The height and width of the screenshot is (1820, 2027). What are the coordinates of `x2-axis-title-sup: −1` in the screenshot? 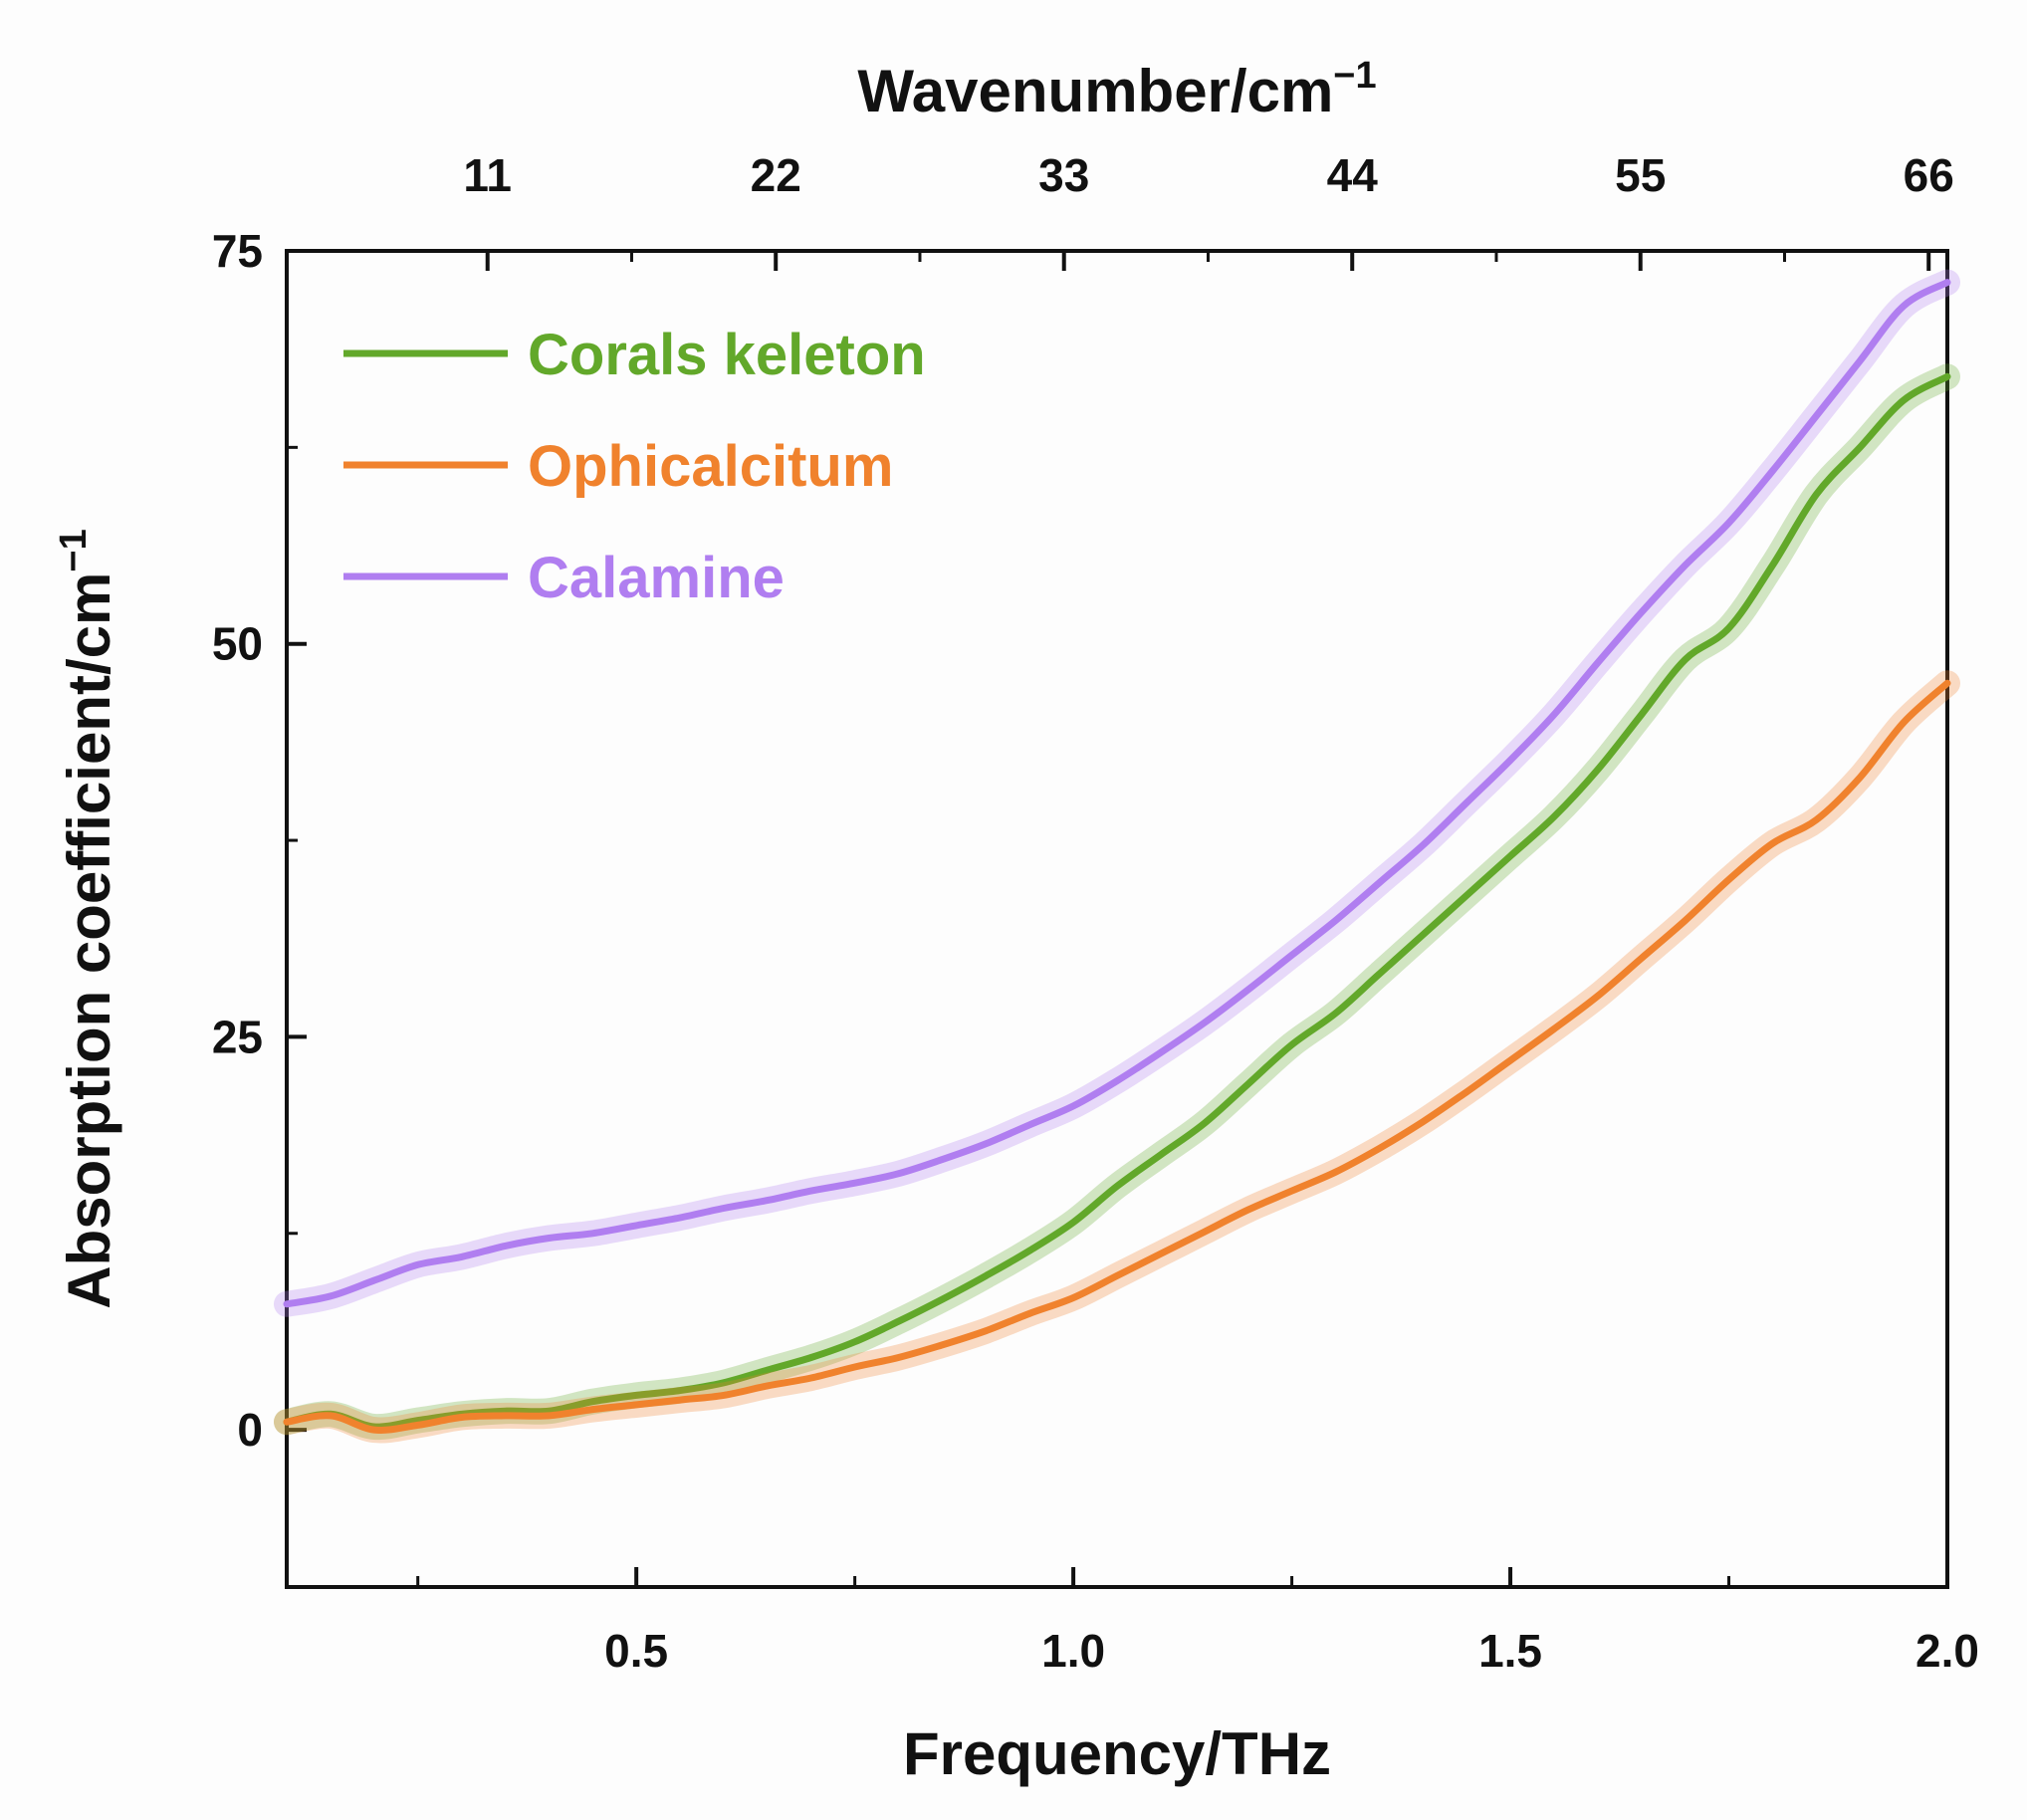 It's located at (1354, 76).